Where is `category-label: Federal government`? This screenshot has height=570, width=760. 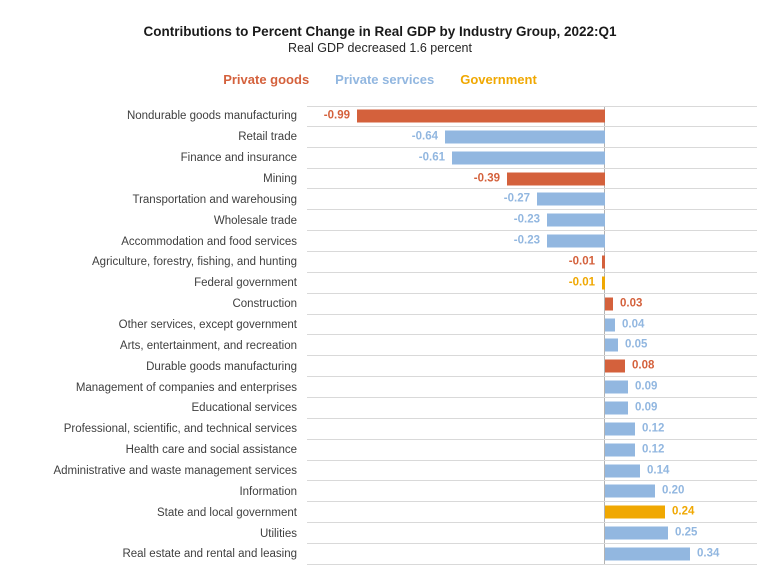 category-label: Federal government is located at coordinates (245, 283).